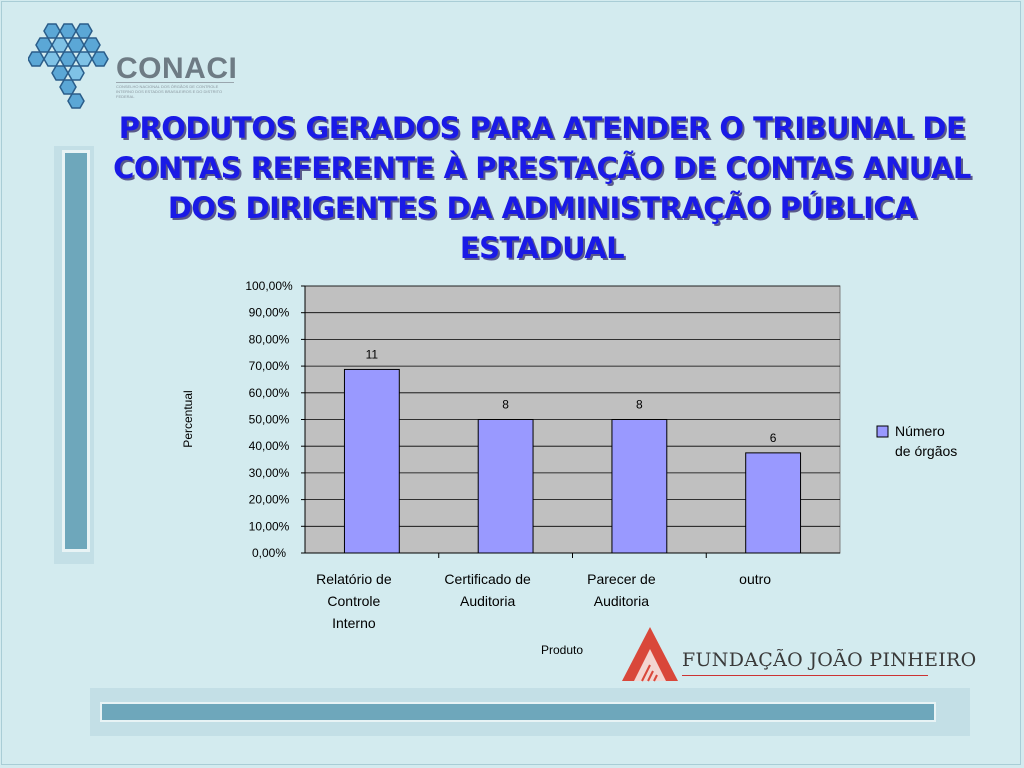  I want to click on y-tick-label: 30,00%, so click(269, 473).